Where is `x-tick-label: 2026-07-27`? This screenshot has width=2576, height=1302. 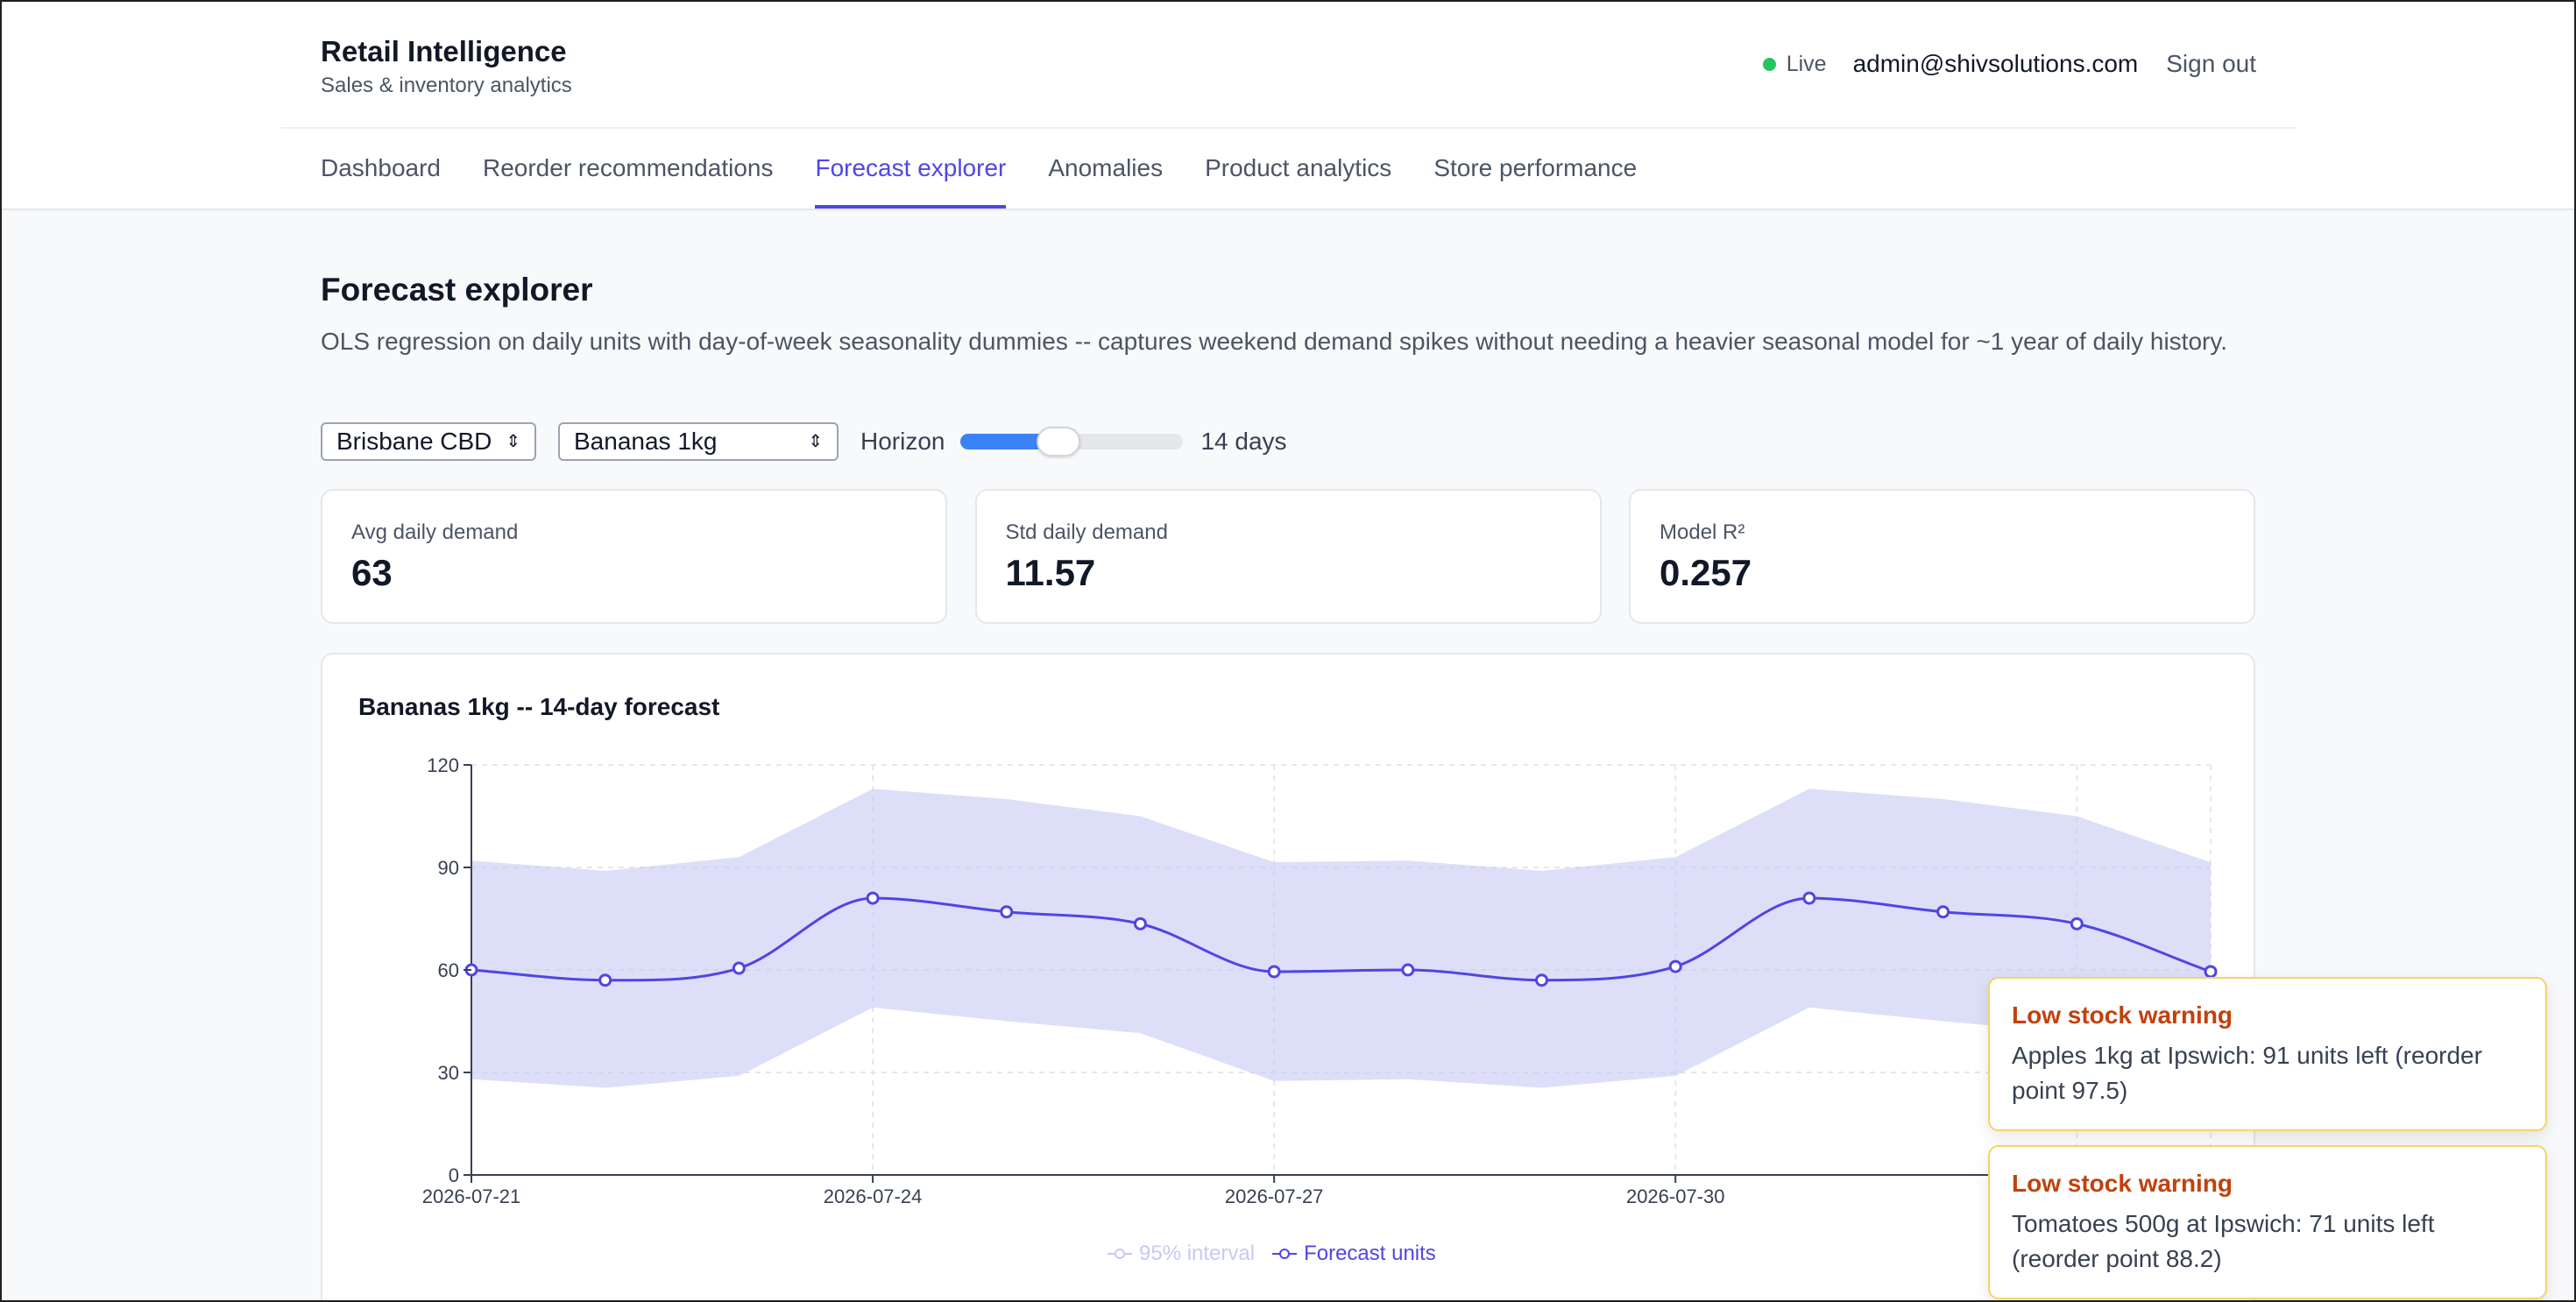
x-tick-label: 2026-07-27 is located at coordinates (1274, 1196).